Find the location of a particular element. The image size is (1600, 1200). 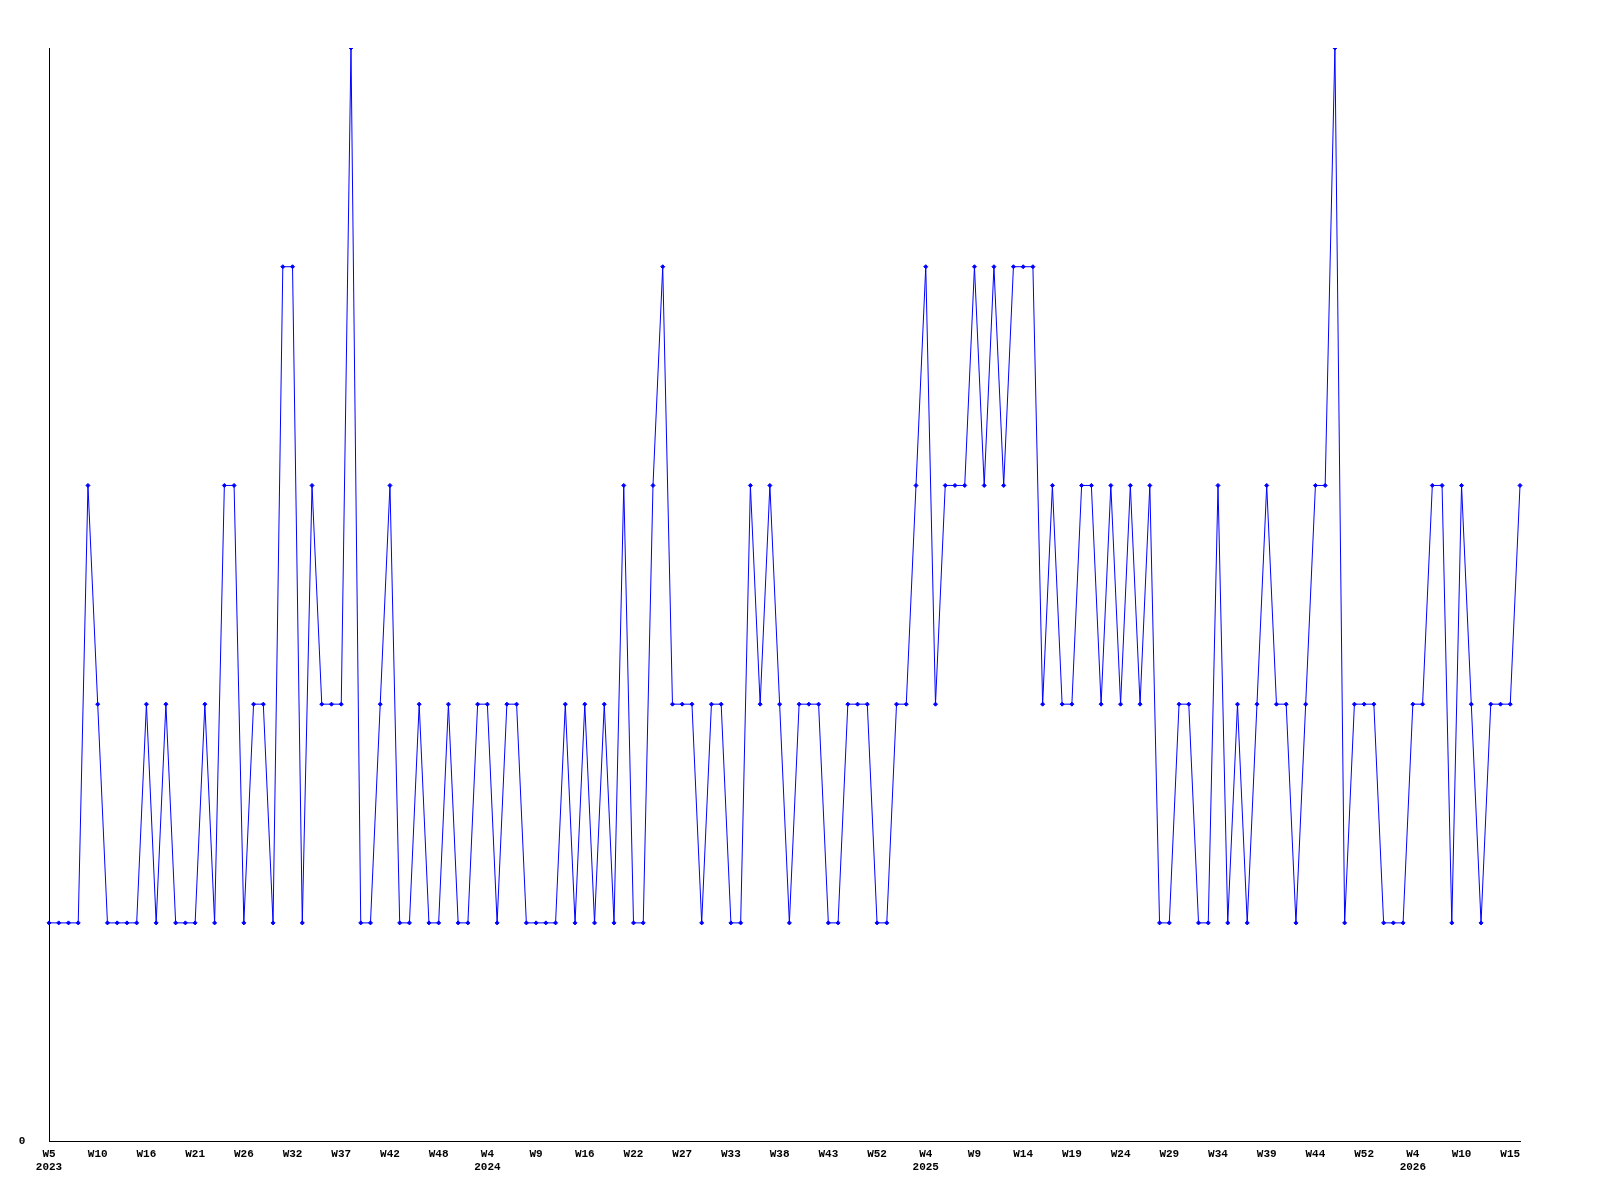

x-tick-label: W29 is located at coordinates (1169, 1153).